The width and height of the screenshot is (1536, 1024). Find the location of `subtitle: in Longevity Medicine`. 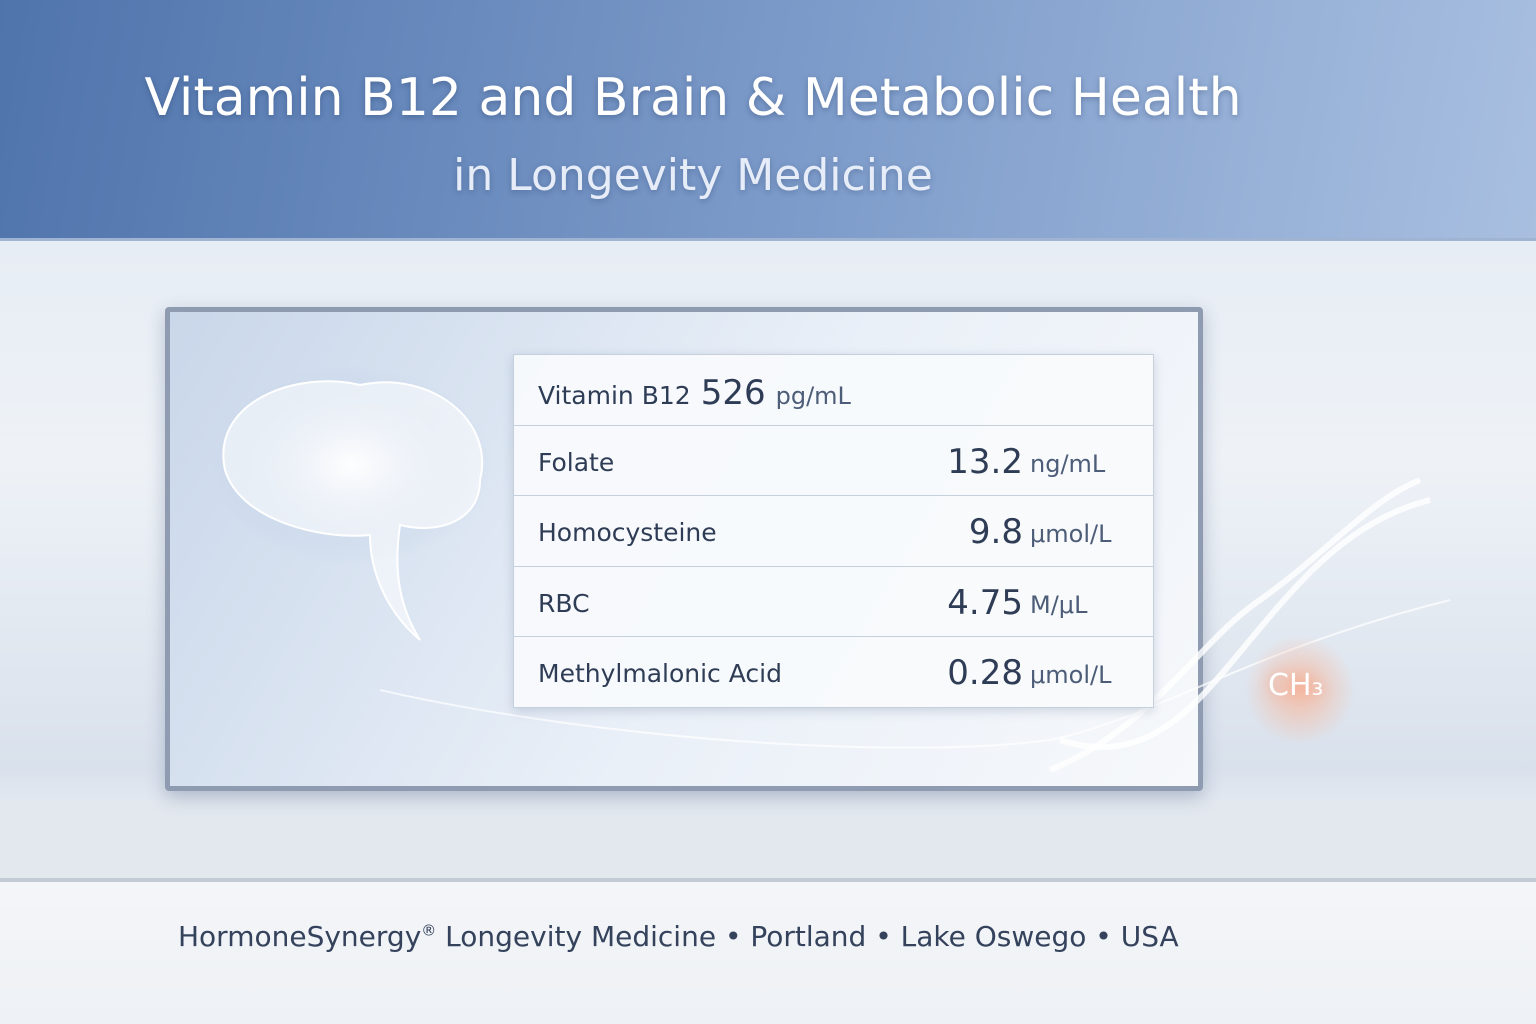

subtitle: in Longevity Medicine is located at coordinates (693, 175).